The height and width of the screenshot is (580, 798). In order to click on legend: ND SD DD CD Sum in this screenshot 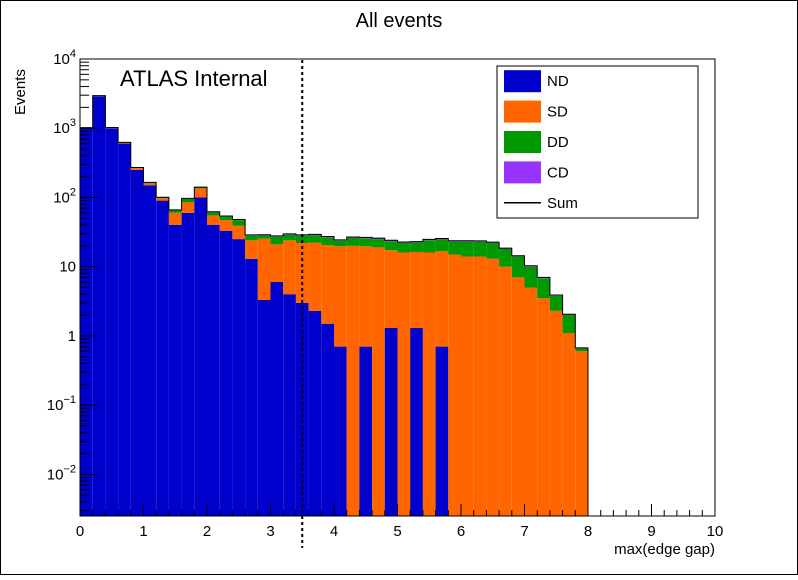, I will do `click(597, 142)`.